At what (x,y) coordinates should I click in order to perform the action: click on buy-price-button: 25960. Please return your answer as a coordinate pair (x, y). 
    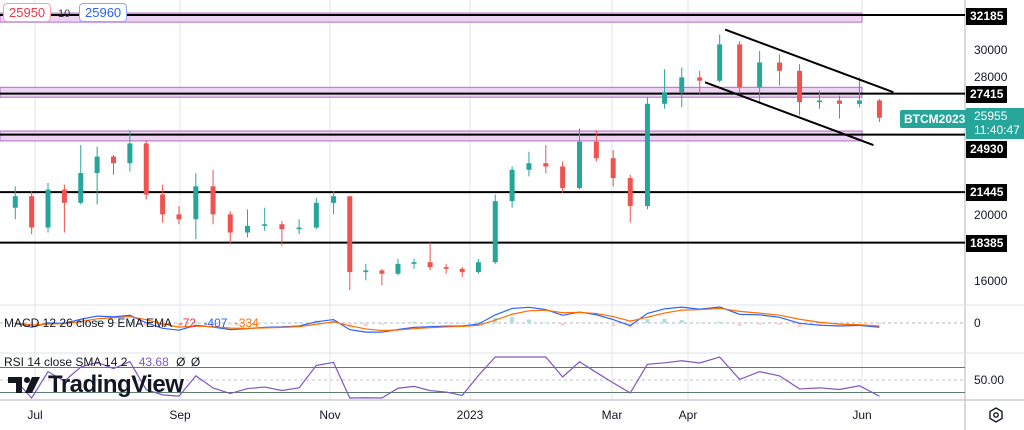
    Looking at the image, I should click on (103, 12).